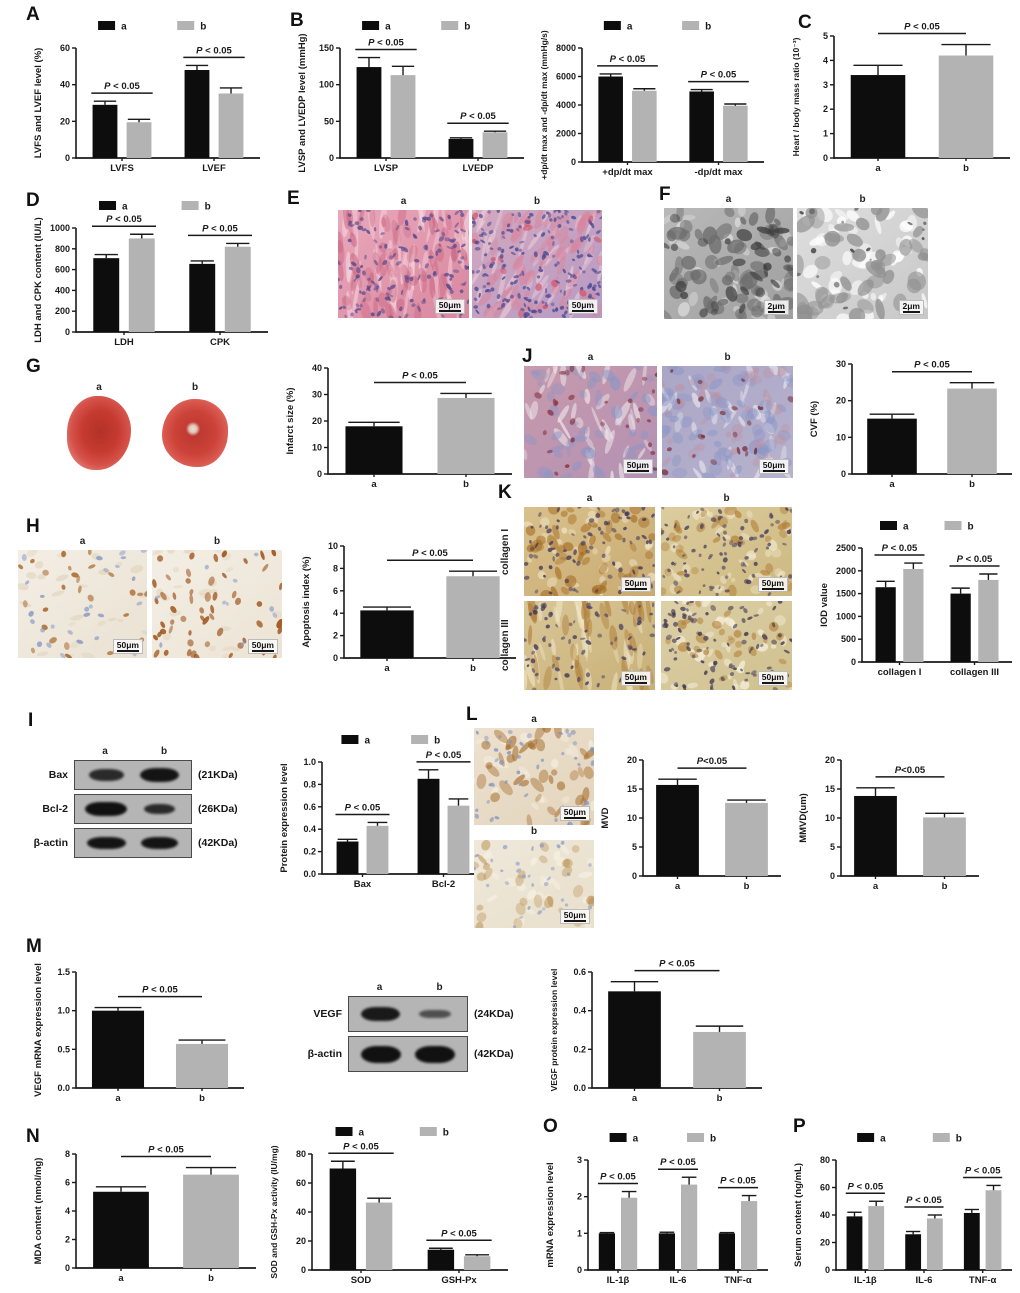  What do you see at coordinates (566, 134) in the screenshot?
I see `svg-text: 2000` at bounding box center [566, 134].